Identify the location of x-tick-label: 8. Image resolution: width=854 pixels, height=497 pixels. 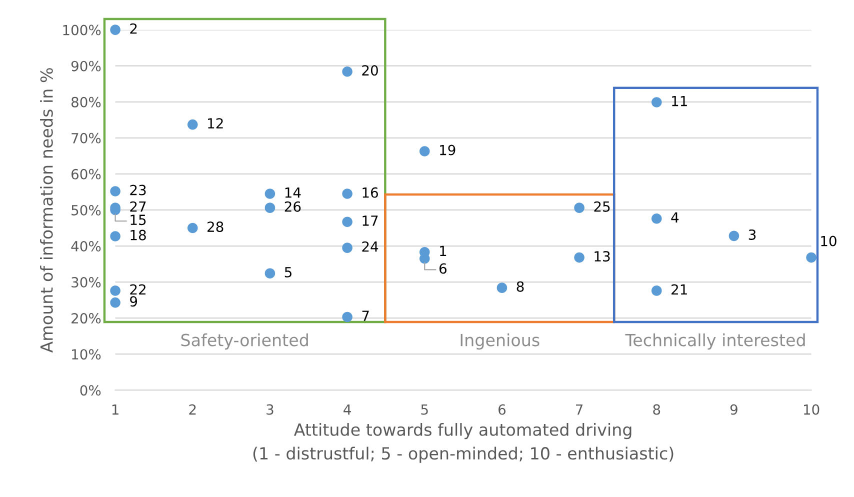
(656, 409).